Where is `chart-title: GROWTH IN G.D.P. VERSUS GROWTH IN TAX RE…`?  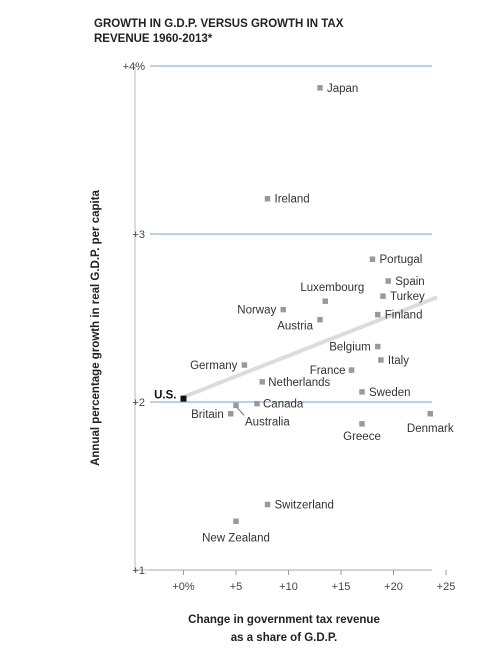
chart-title: GROWTH IN G.D.P. VERSUS GROWTH IN TAX RE… is located at coordinates (219, 31).